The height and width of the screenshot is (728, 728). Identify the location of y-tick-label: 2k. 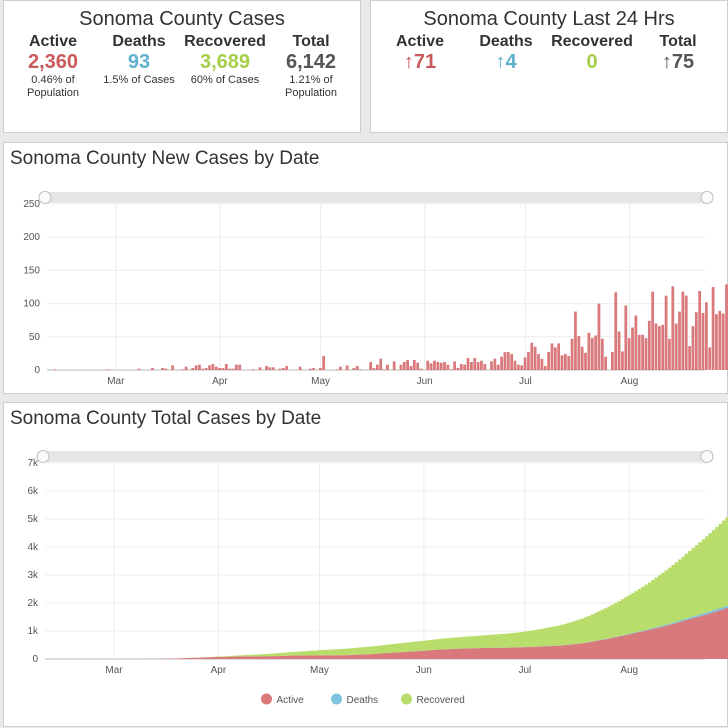
(33, 603).